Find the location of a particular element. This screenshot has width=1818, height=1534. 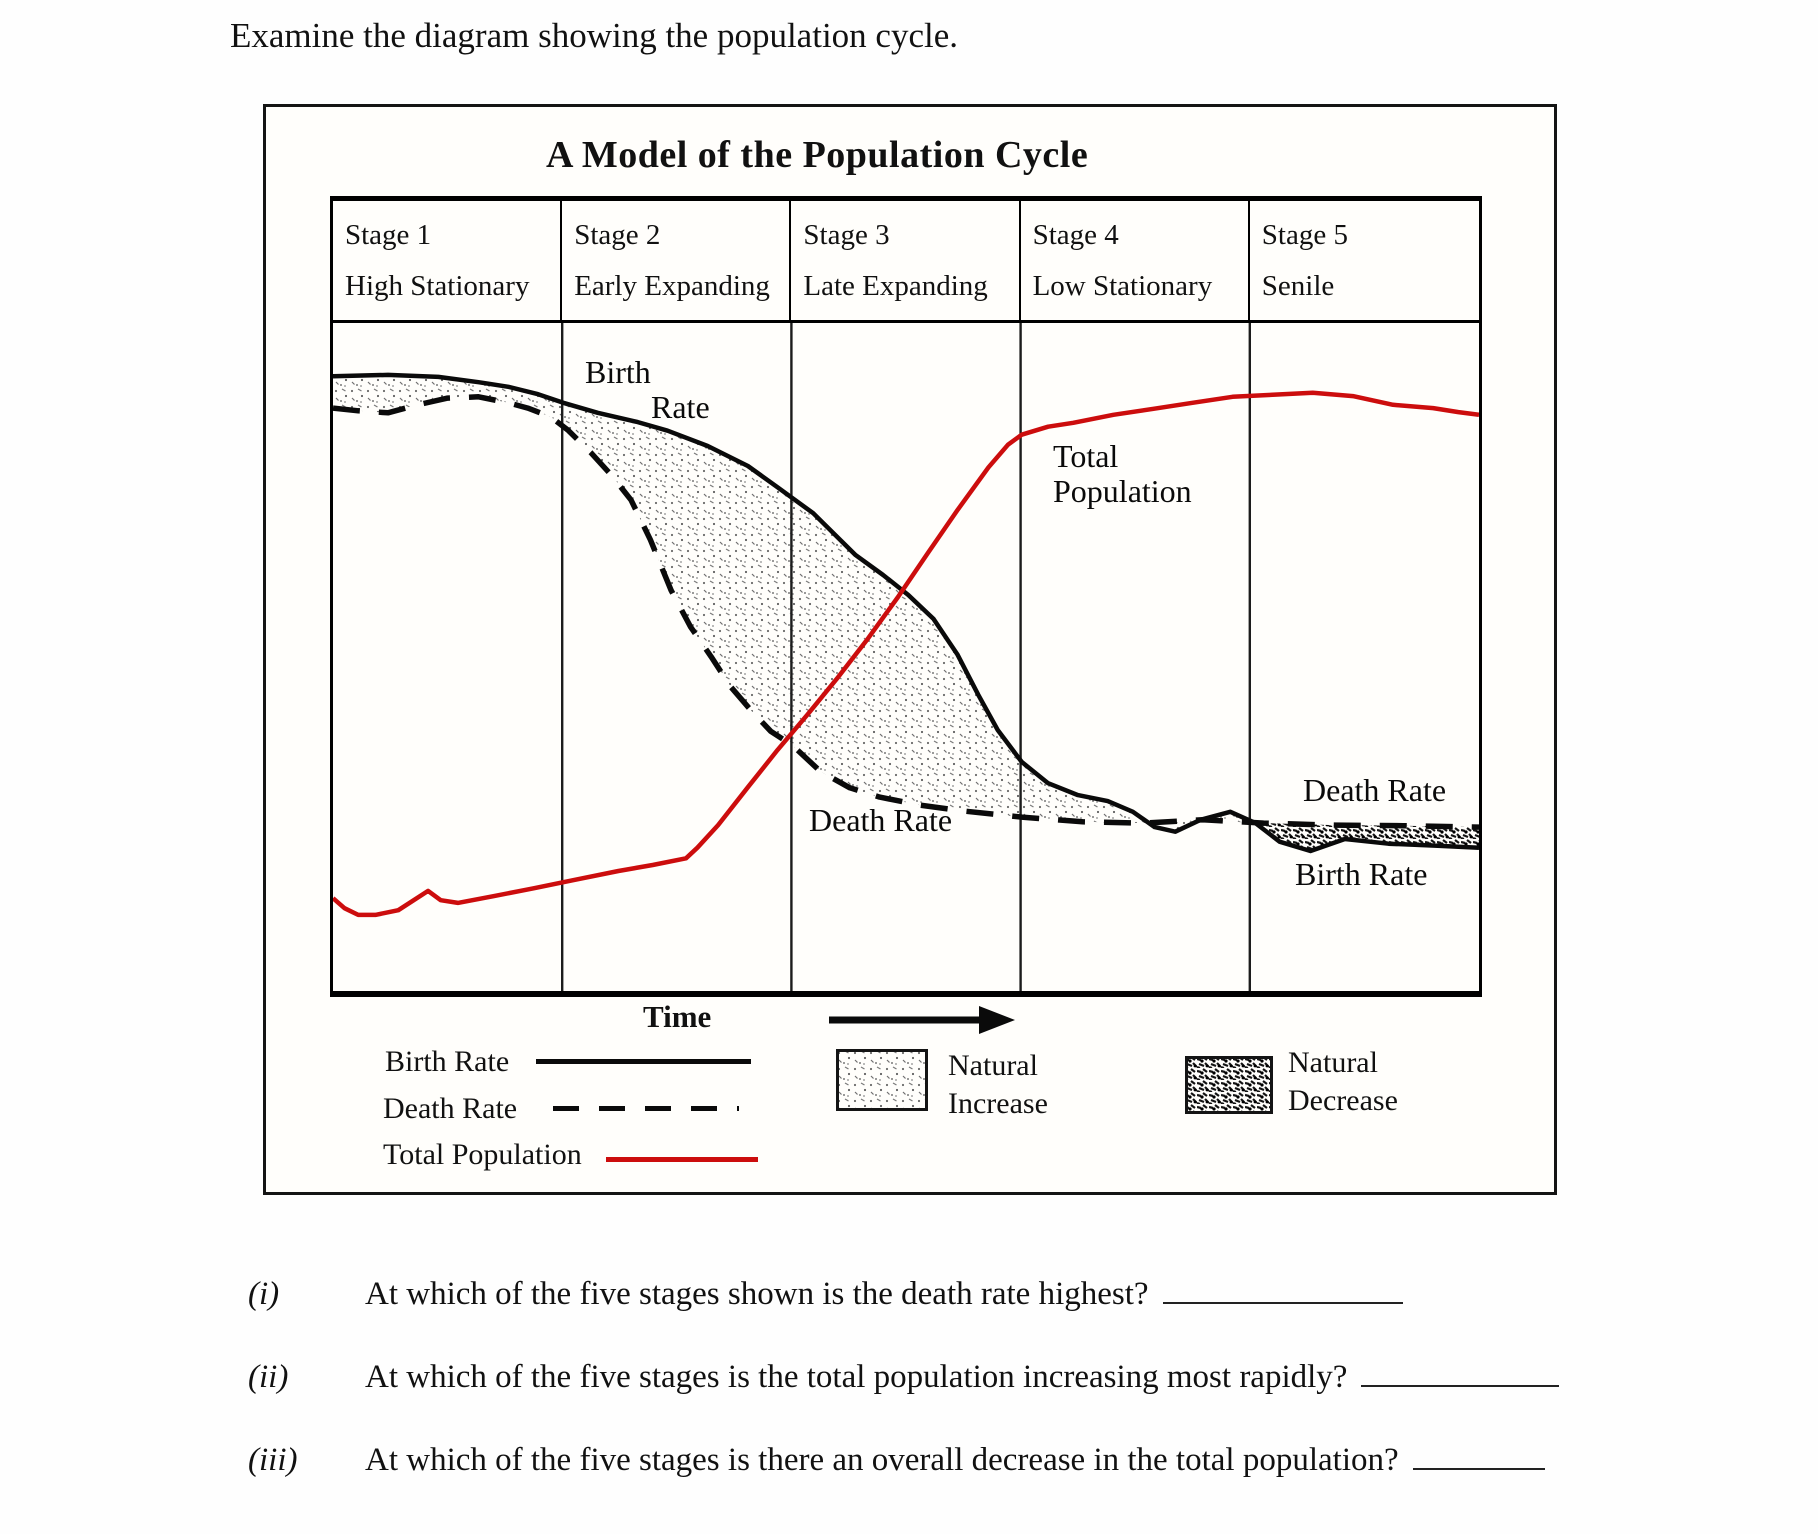

legend-total-population-label: Total Population is located at coordinates (482, 1154).